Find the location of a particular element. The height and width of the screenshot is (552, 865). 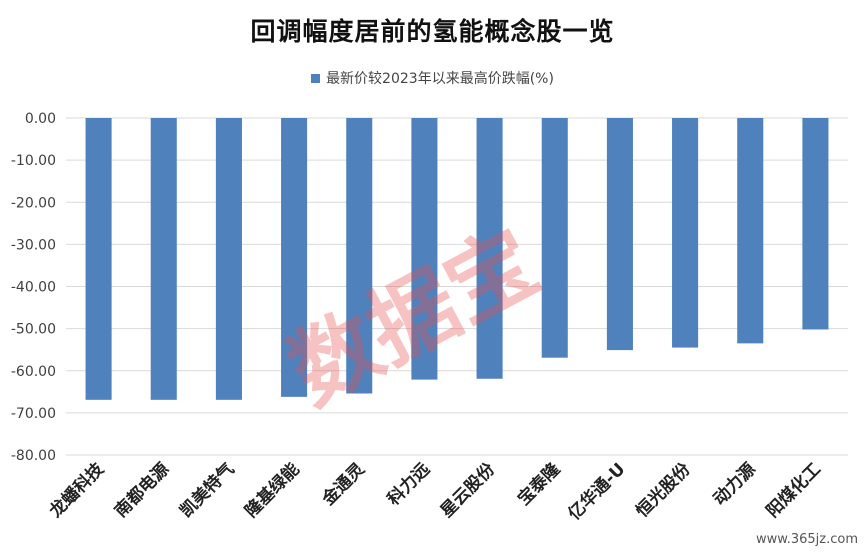

y-tick-label: 0.00 is located at coordinates (40, 119).